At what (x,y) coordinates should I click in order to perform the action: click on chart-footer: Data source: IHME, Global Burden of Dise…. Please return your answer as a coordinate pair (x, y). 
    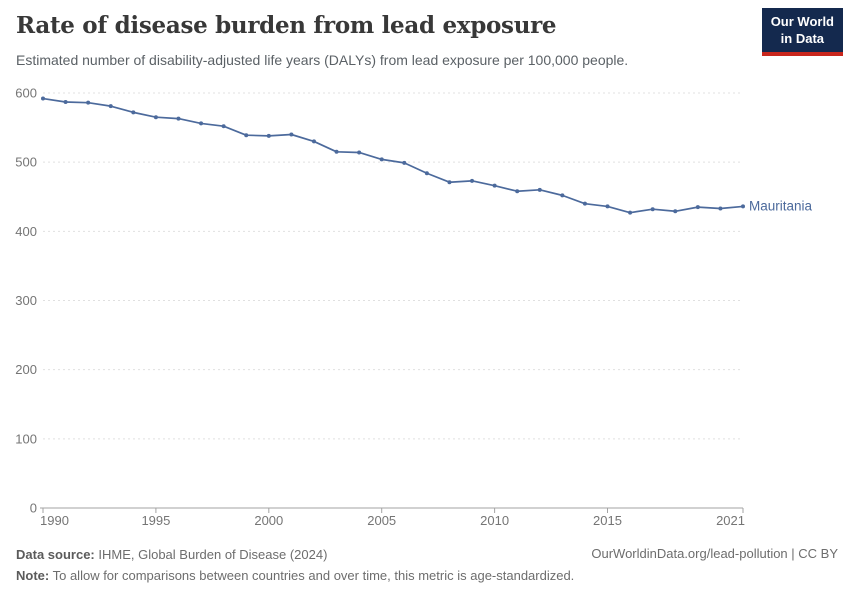
    Looking at the image, I should click on (425, 565).